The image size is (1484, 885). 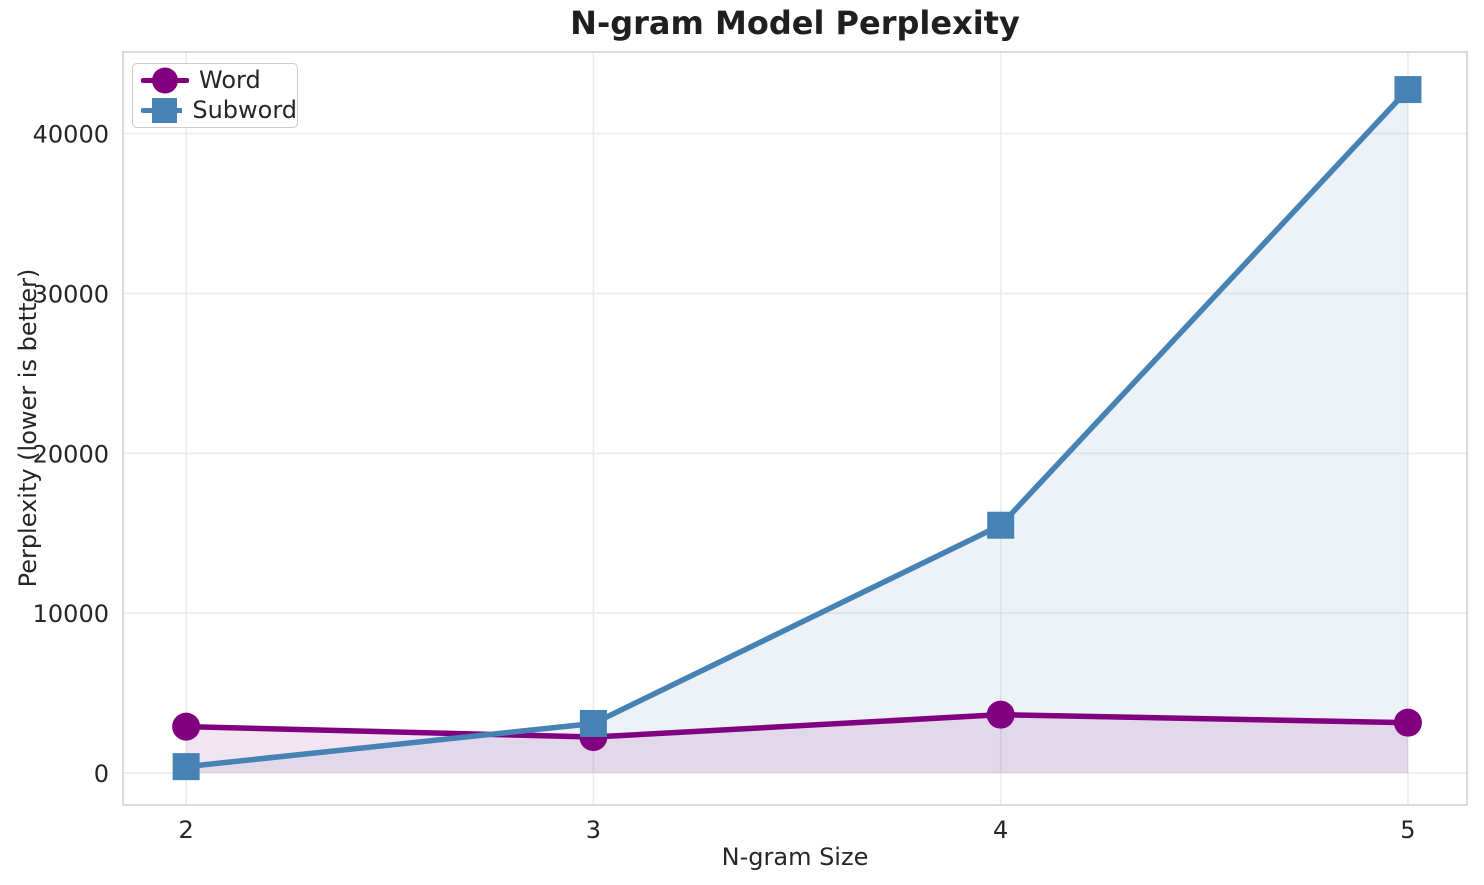 I want to click on x-axis-label: N-gram Size, so click(x=795, y=857).